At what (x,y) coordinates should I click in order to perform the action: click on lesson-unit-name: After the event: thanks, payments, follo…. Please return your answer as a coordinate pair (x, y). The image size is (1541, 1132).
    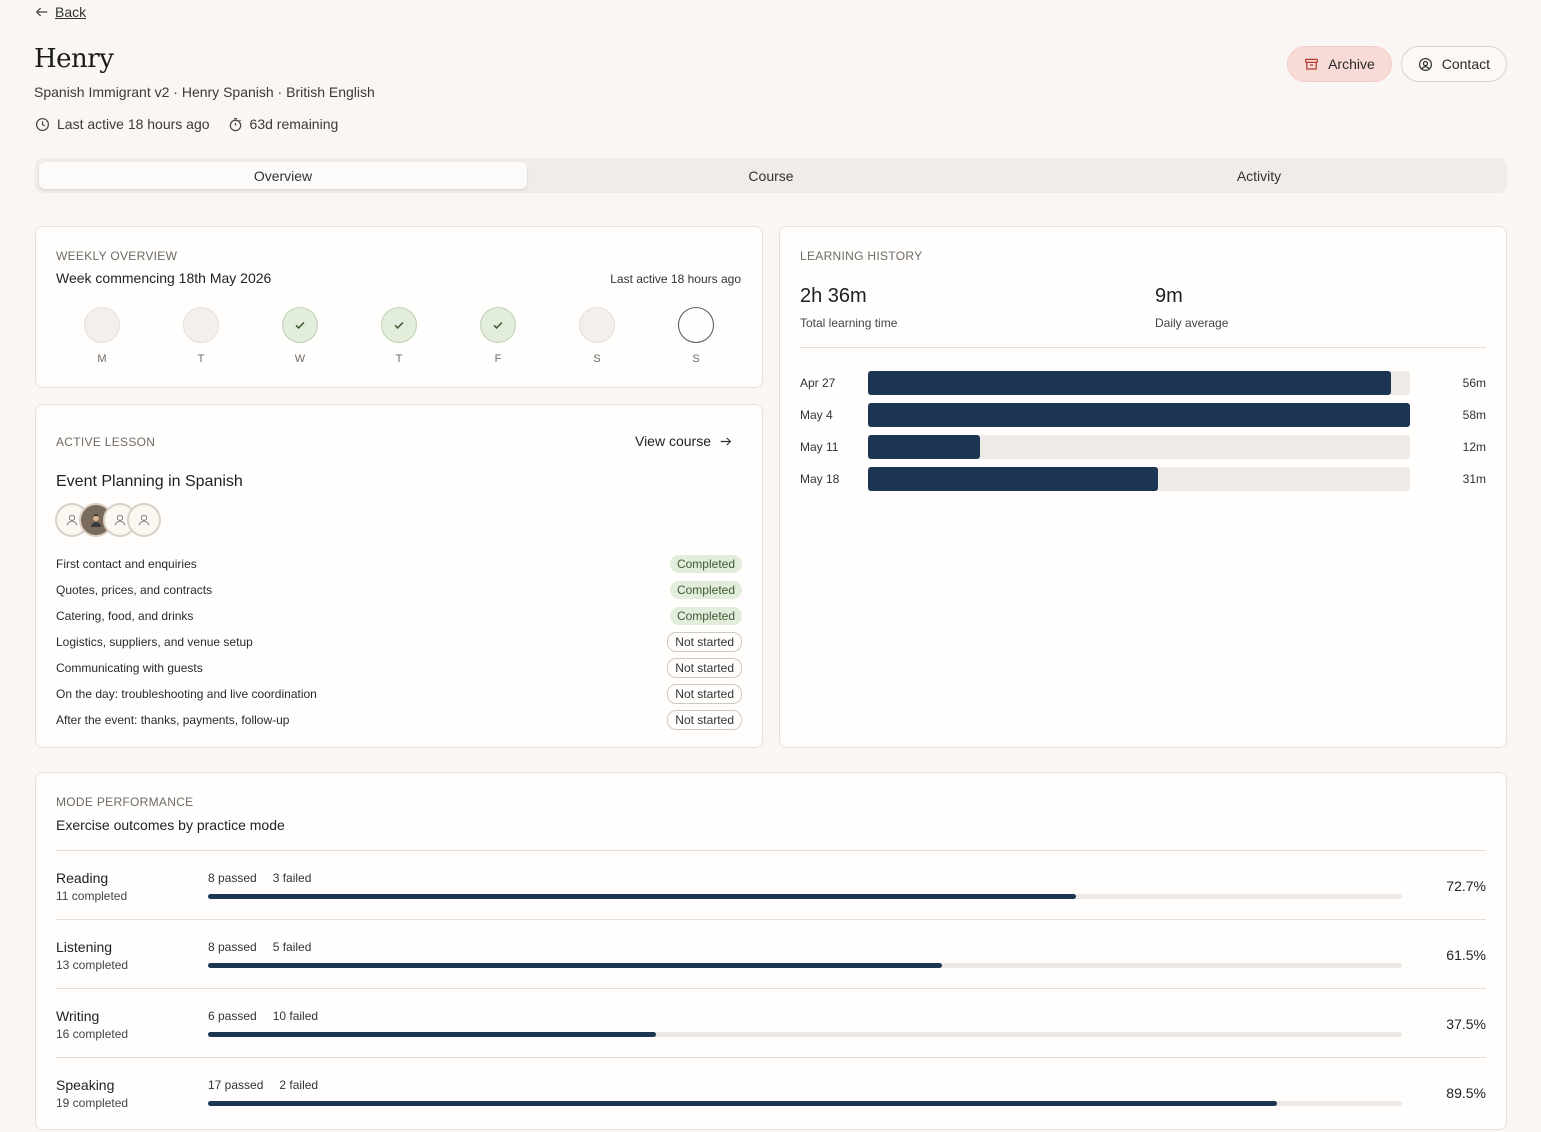
    Looking at the image, I should click on (173, 720).